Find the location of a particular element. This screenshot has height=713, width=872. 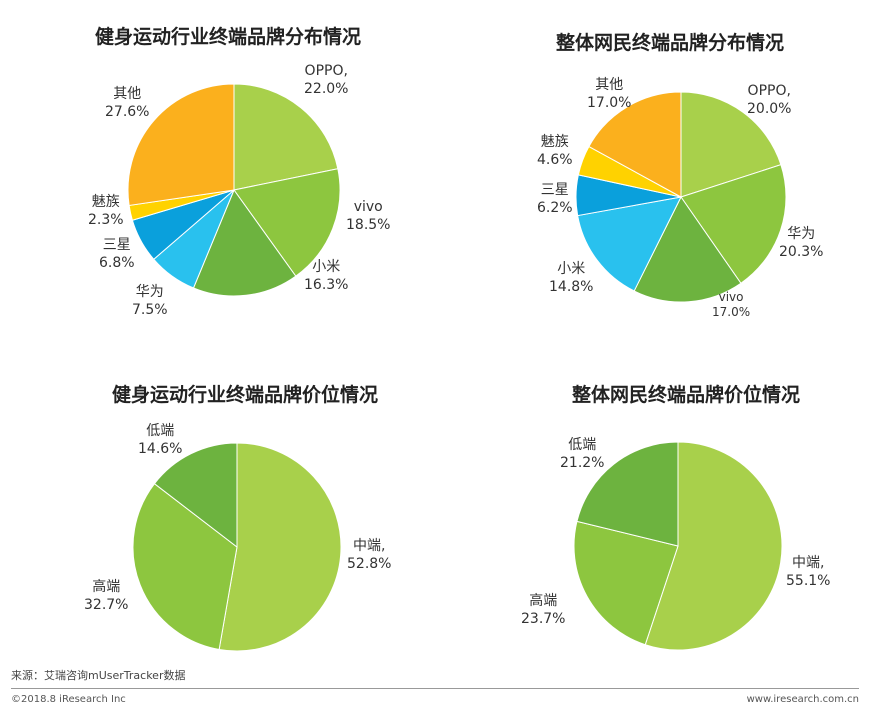

label-value: 20.0% is located at coordinates (769, 109).